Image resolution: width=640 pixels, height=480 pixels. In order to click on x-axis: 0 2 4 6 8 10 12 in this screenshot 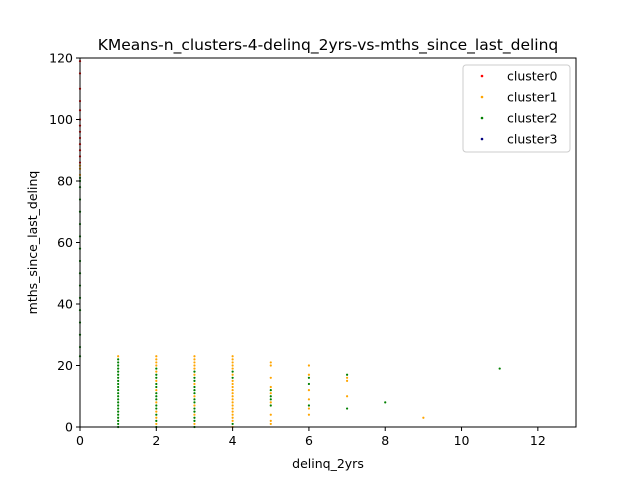, I will do `click(311, 437)`.